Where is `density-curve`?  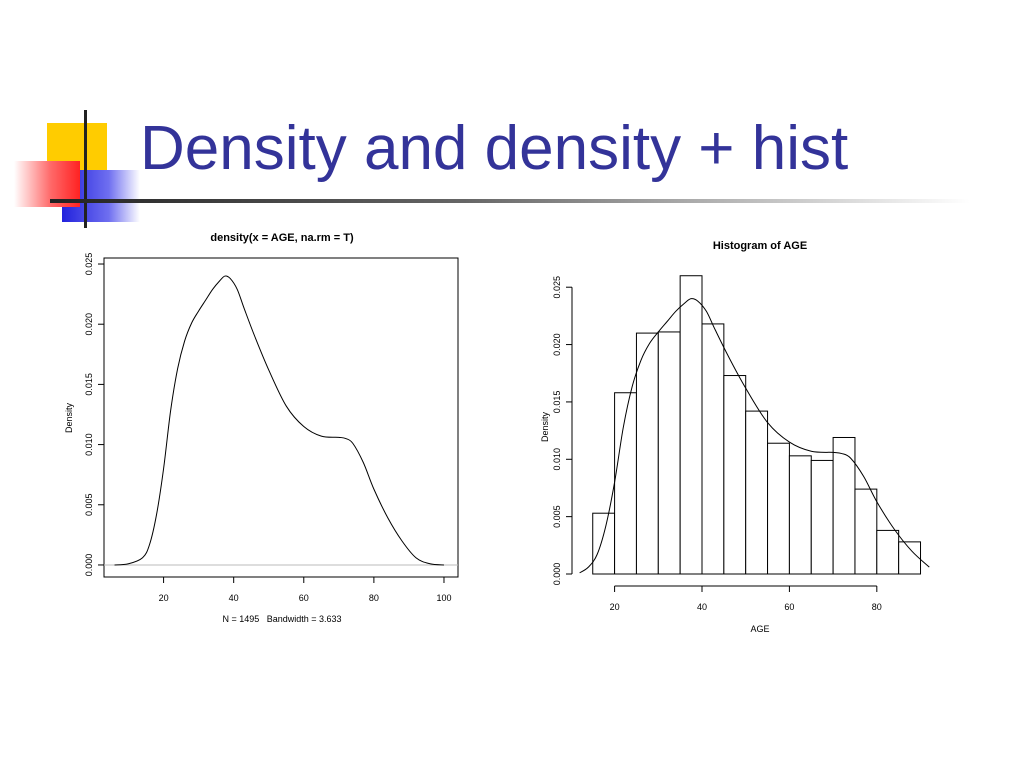 density-curve is located at coordinates (279, 420).